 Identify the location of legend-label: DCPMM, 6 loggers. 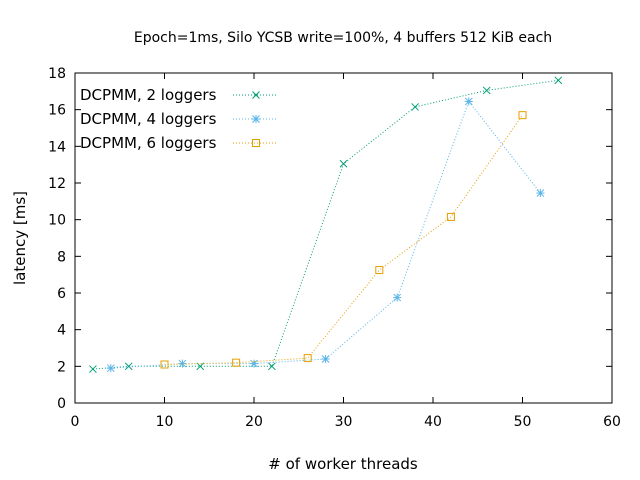
(148, 143).